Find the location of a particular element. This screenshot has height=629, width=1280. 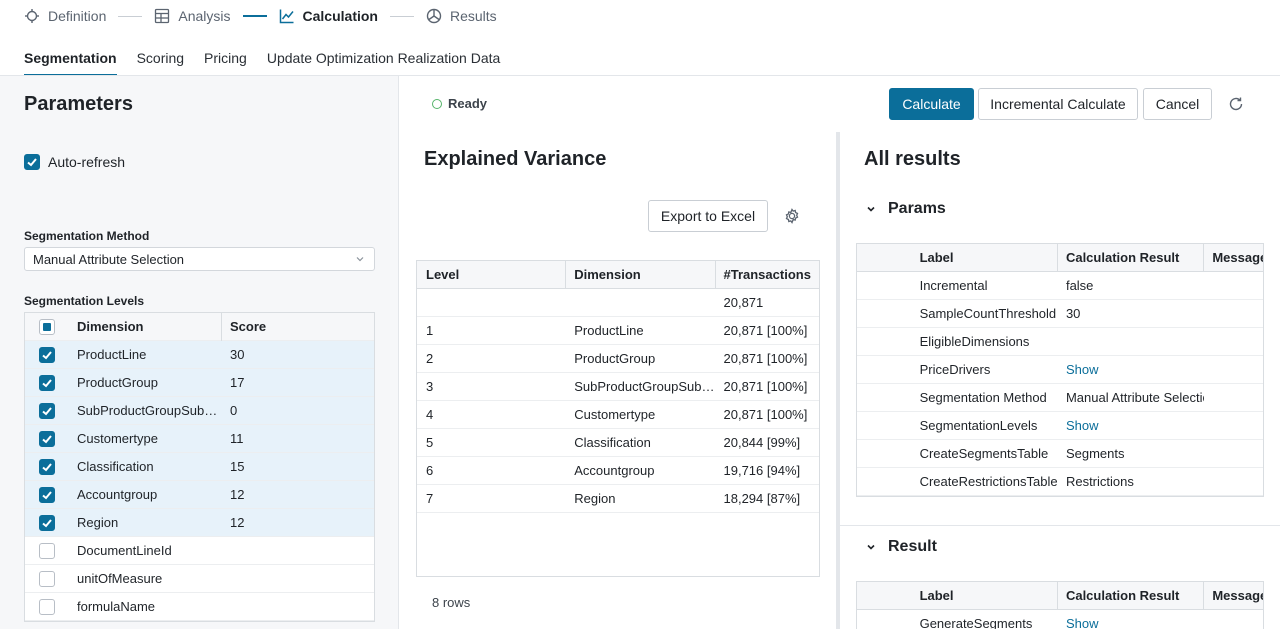

select-all-checkbox is located at coordinates (47, 326).